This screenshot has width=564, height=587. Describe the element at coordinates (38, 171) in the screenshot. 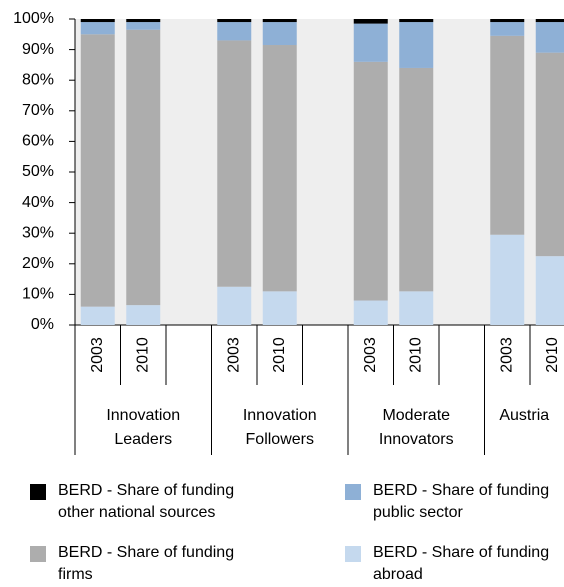

I see `y-tick-label: 50%` at that location.